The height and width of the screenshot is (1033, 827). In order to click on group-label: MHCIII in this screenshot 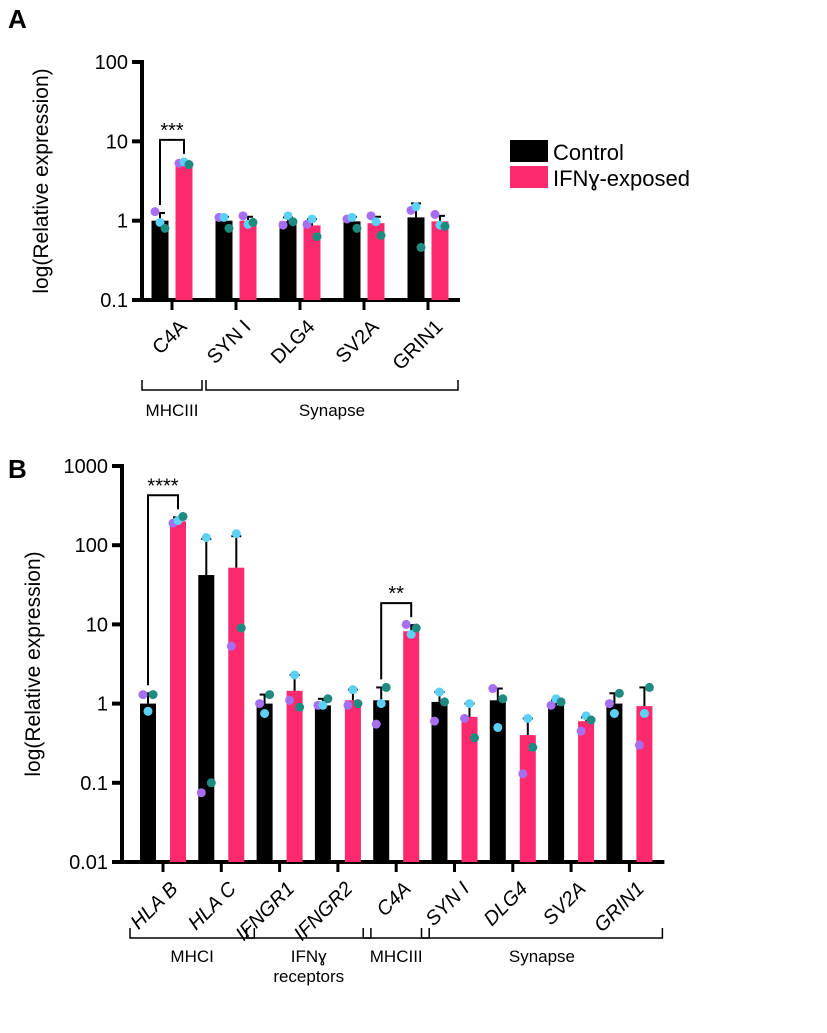, I will do `click(172, 410)`.